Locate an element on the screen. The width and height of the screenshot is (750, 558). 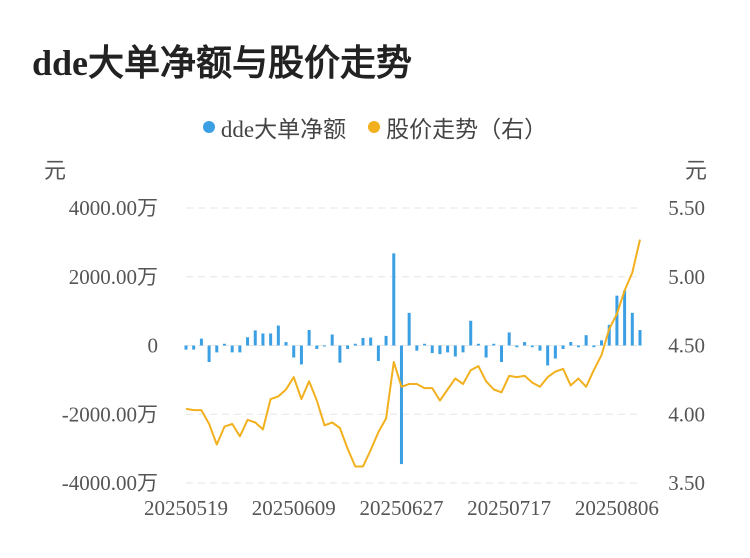
x-tick-label: 20250627 is located at coordinates (401, 508).